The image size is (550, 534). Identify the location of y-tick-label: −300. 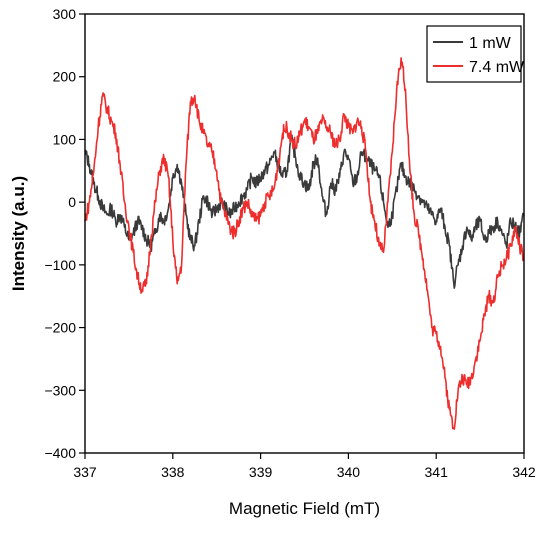
(60, 390).